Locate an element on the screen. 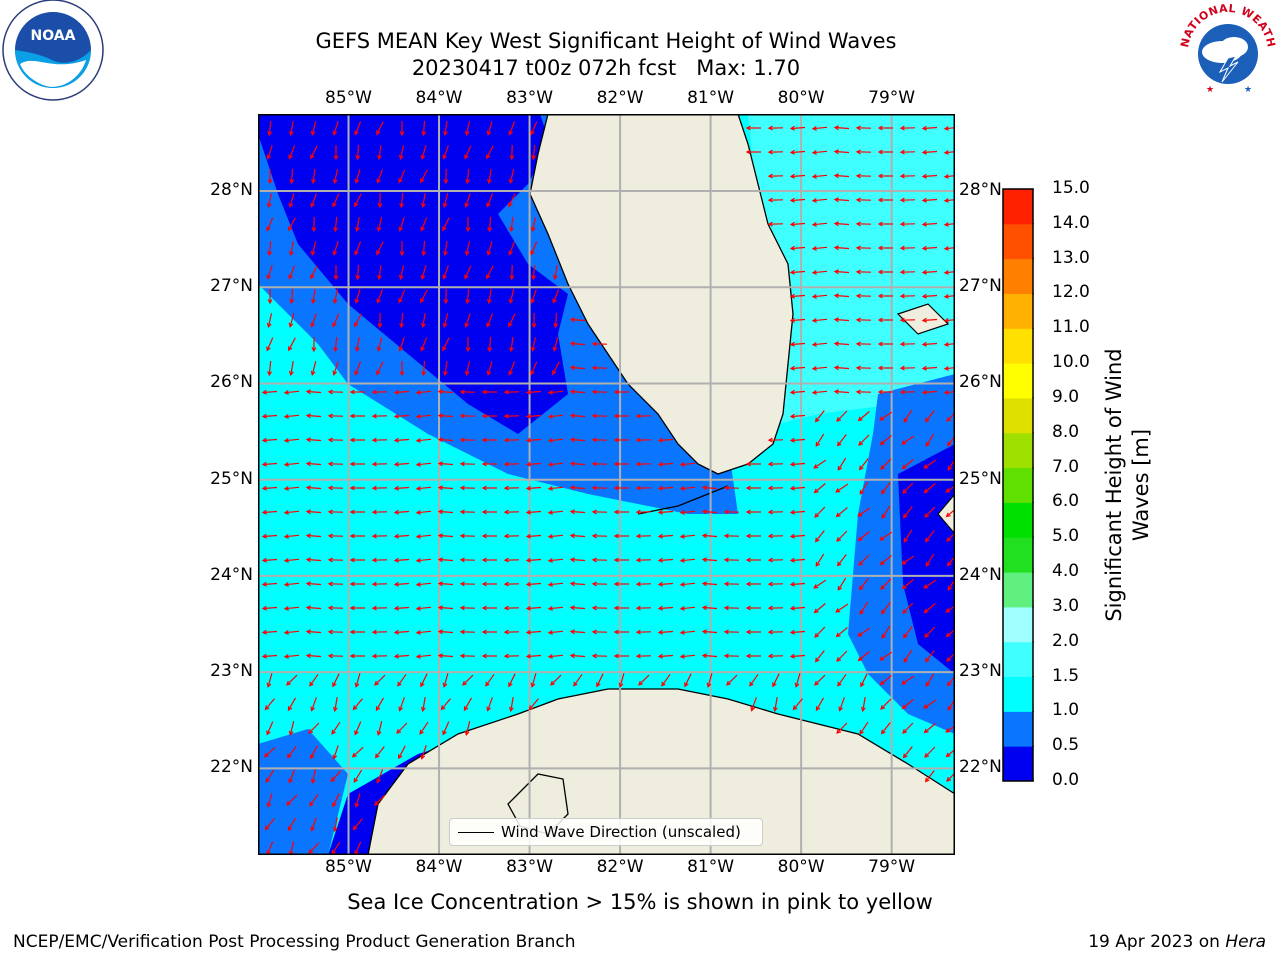 The width and height of the screenshot is (1280, 960). tick-label: 80°W is located at coordinates (801, 867).